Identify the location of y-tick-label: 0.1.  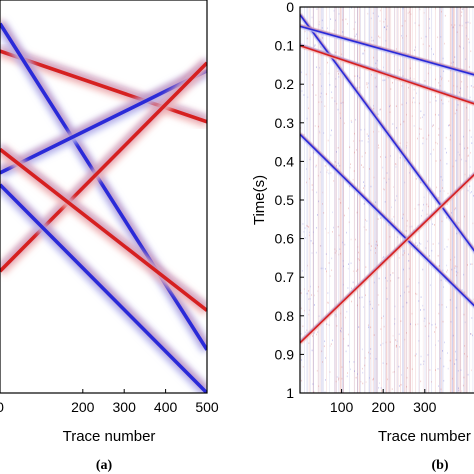
(285, 46).